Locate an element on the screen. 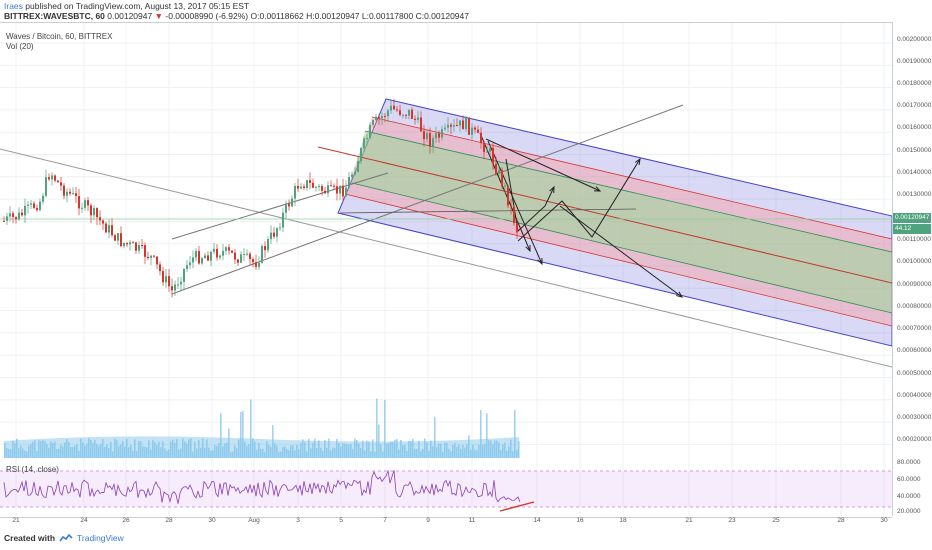 This screenshot has width=932, height=550. price-tick: 0.00030000 is located at coordinates (914, 417).